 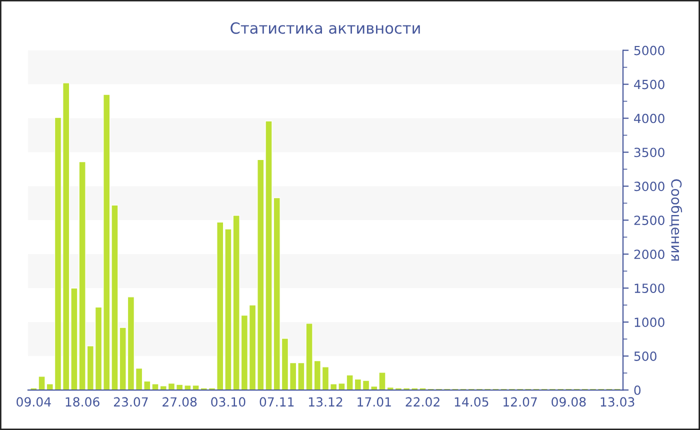 I want to click on y-tick-label: 1500, so click(x=649, y=289).